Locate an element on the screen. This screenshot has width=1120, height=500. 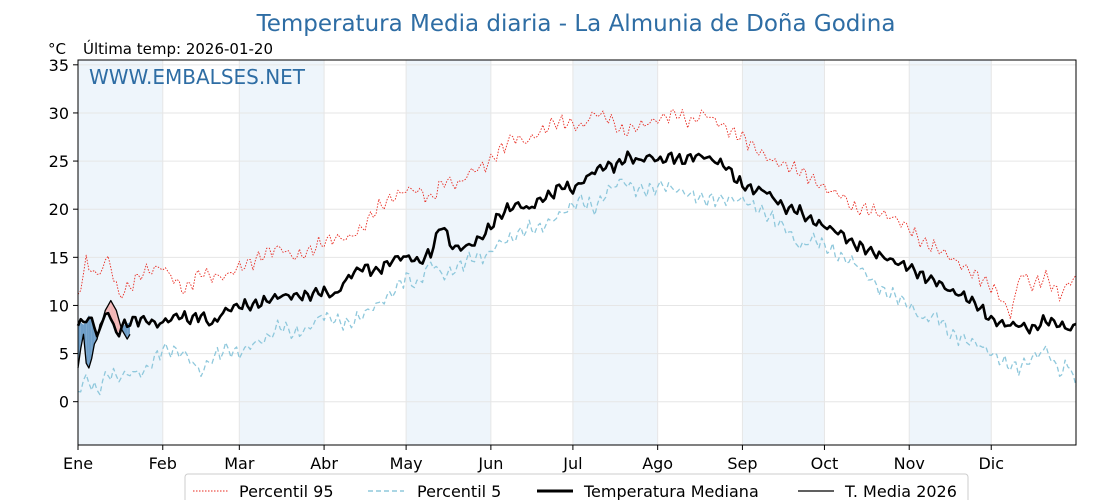
legend-label-p95: Percentil 95 is located at coordinates (286, 491).